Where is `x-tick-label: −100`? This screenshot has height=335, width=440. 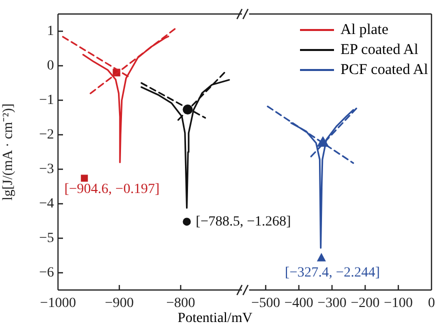 x-tick-label: −100 is located at coordinates (398, 304).